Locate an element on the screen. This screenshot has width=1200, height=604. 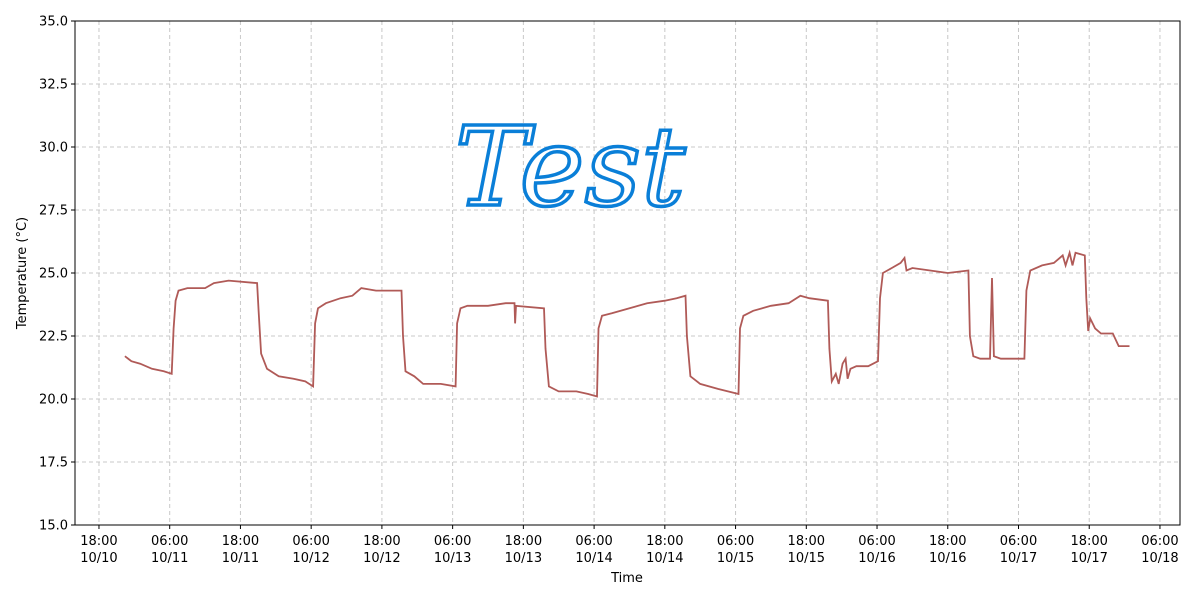
y-tick-label: 25.0 is located at coordinates (53, 274).